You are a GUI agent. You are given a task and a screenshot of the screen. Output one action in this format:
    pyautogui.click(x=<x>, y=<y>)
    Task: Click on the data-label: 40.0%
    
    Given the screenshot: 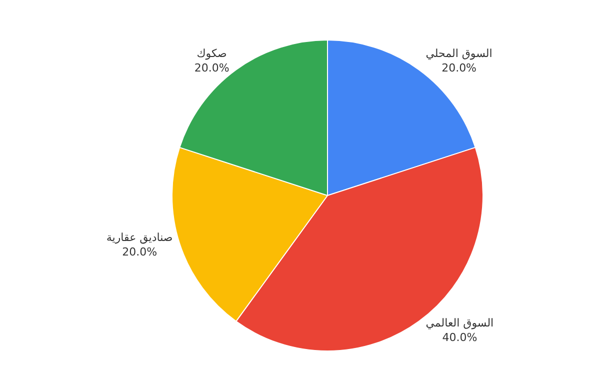 What is the action you would take?
    pyautogui.click(x=460, y=337)
    